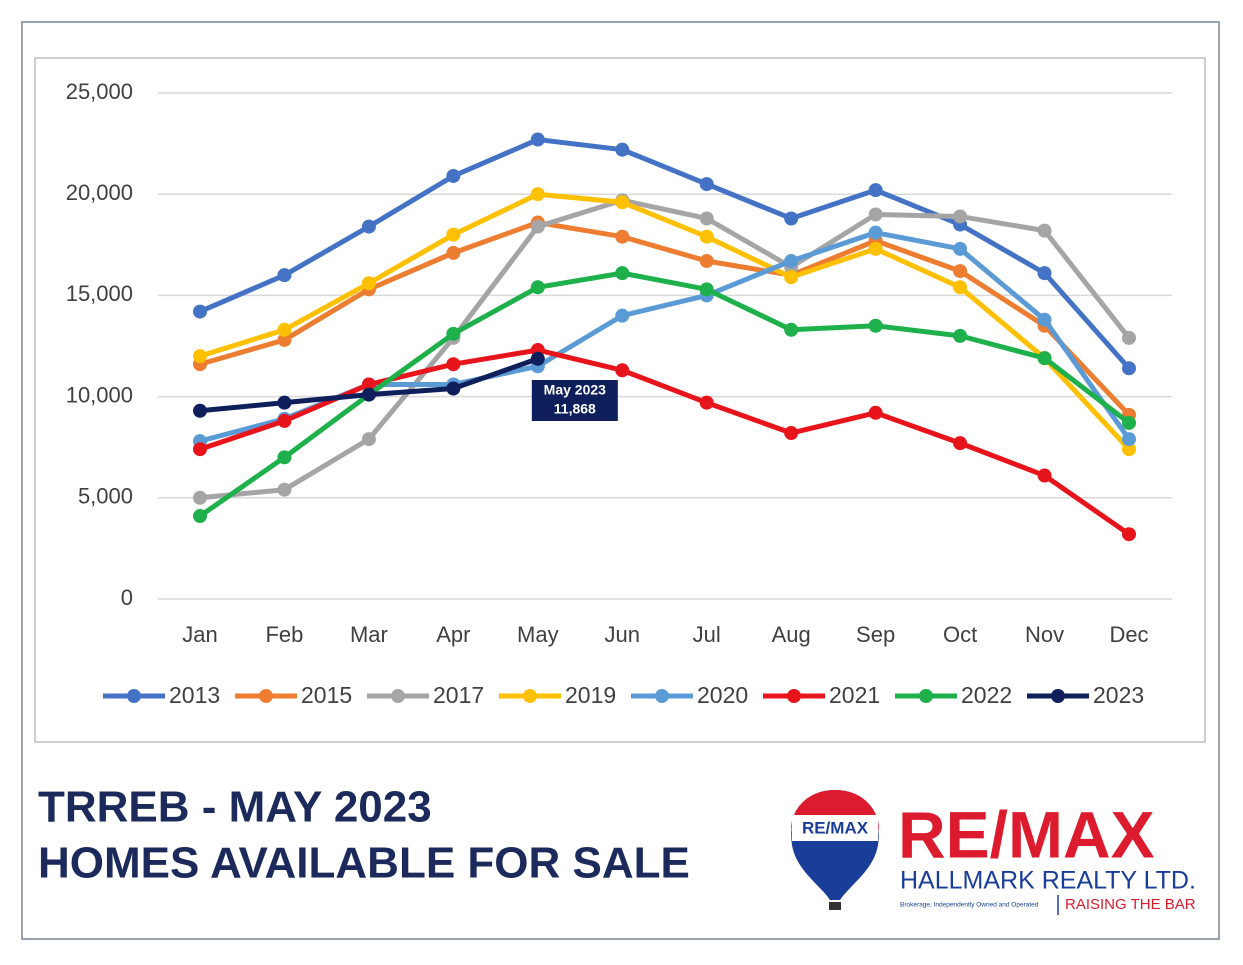  What do you see at coordinates (1118, 695) in the screenshot?
I see `legend-label: 2023` at bounding box center [1118, 695].